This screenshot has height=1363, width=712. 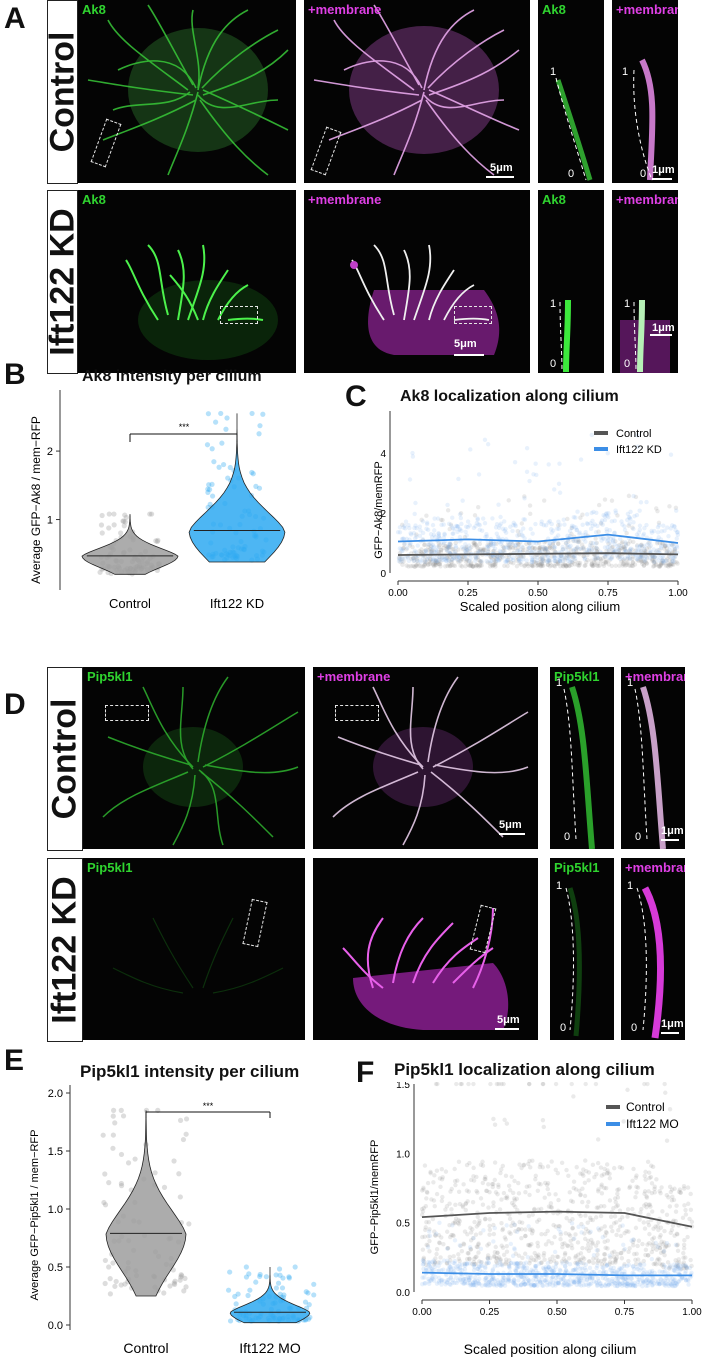 What do you see at coordinates (567, 837) in the screenshot?
I see `base-label: 0` at bounding box center [567, 837].